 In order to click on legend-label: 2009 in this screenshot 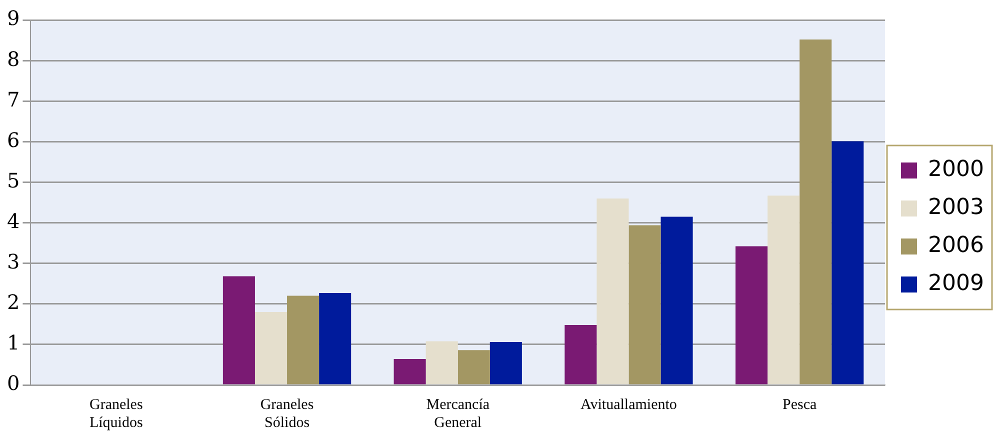, I will do `click(956, 283)`.